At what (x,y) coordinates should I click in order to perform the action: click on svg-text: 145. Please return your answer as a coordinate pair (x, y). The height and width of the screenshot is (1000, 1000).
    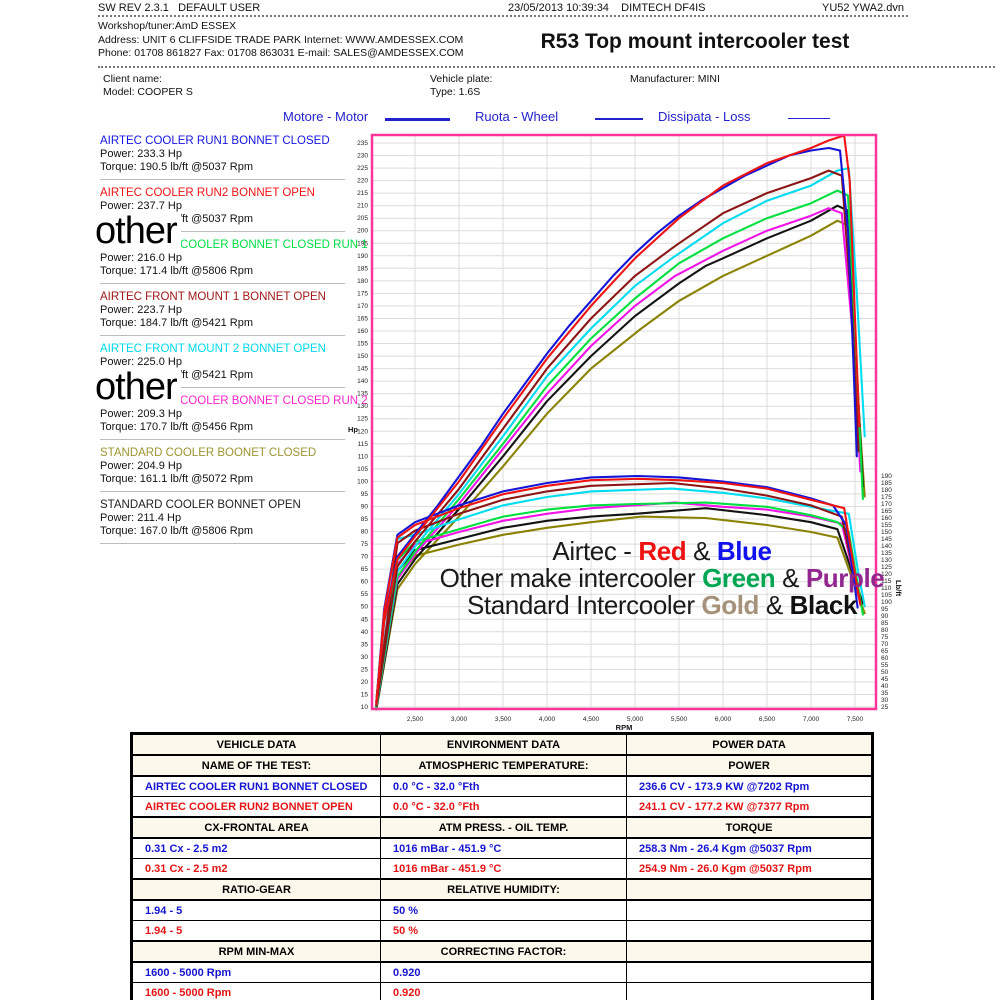
    Looking at the image, I should click on (886, 539).